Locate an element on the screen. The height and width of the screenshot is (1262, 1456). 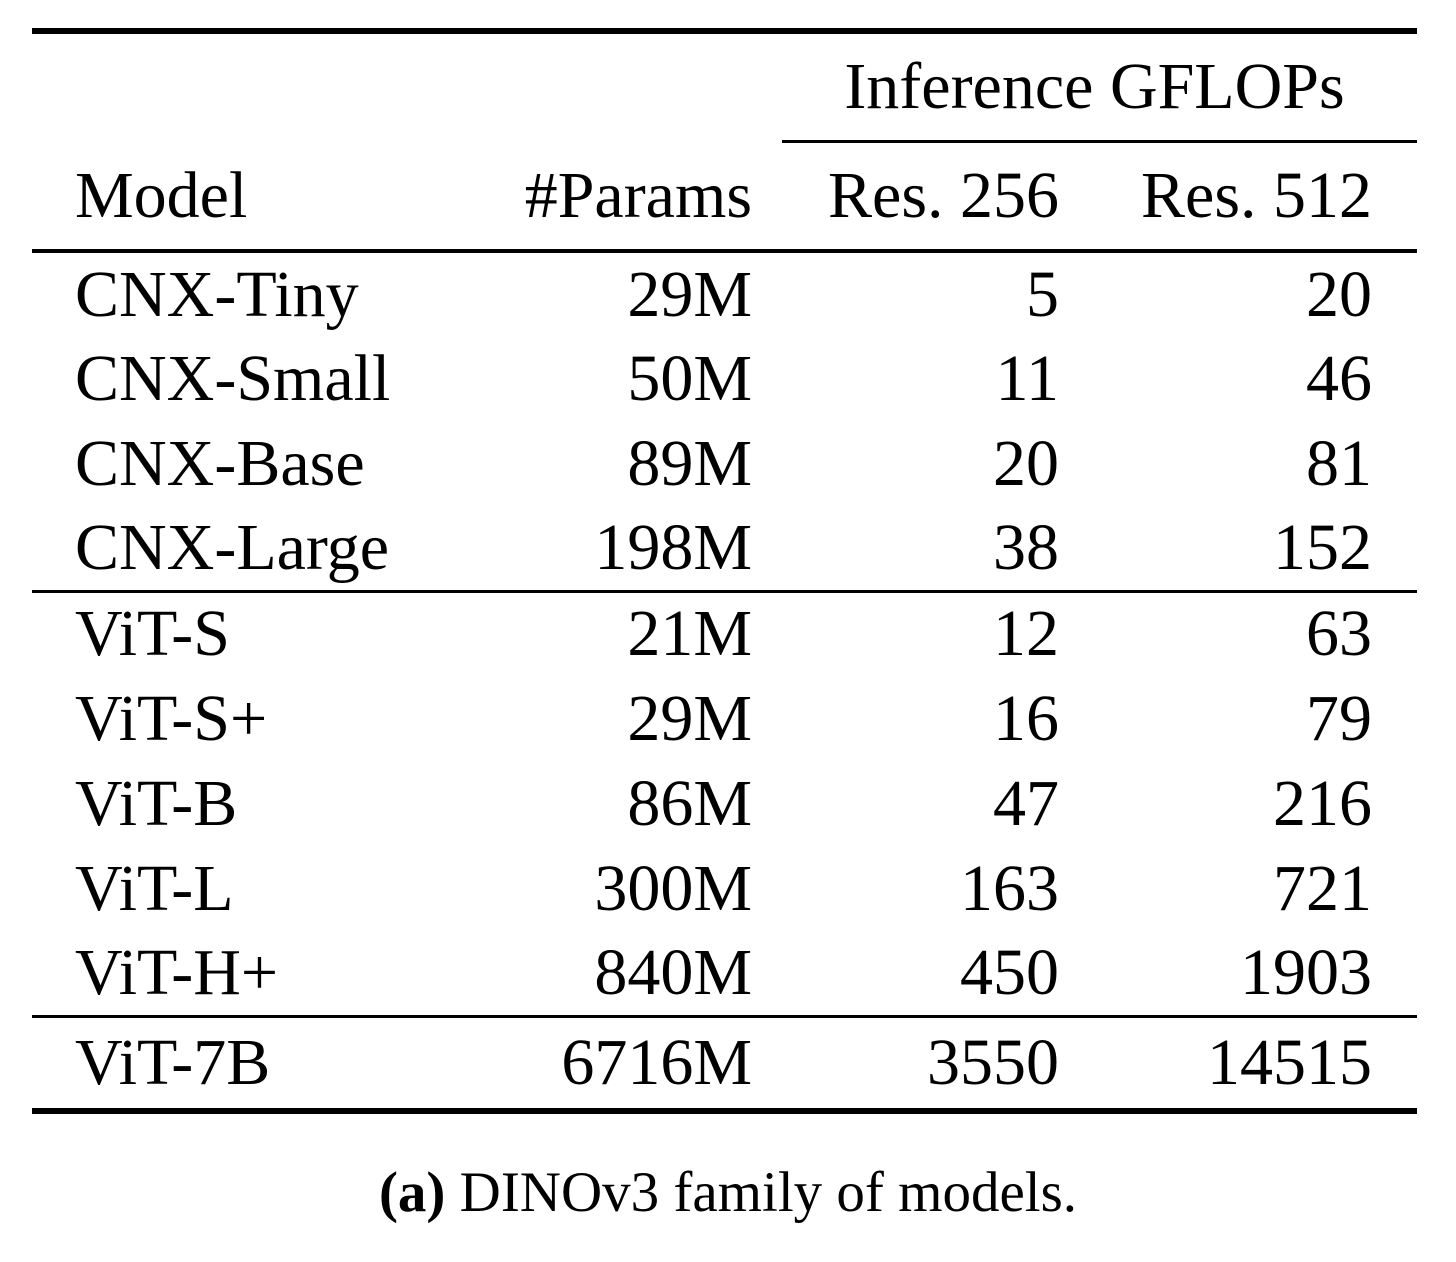
res512-cell: 1903 is located at coordinates (1306, 972).